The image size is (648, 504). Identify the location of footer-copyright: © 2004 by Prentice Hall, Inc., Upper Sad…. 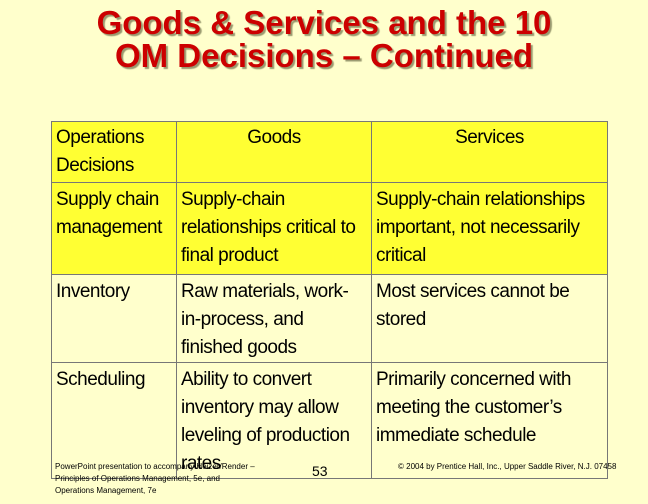
(507, 466).